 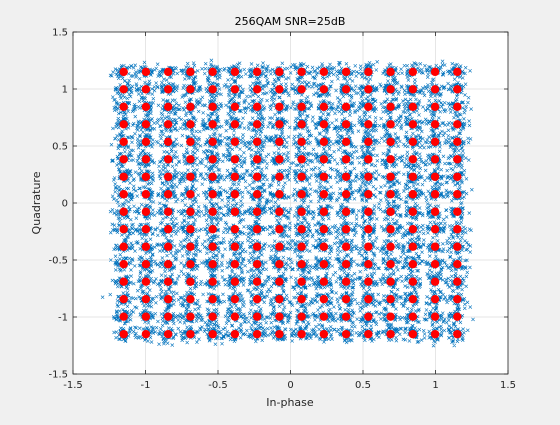 I want to click on y-tick-label: 0.5, so click(x=60, y=147).